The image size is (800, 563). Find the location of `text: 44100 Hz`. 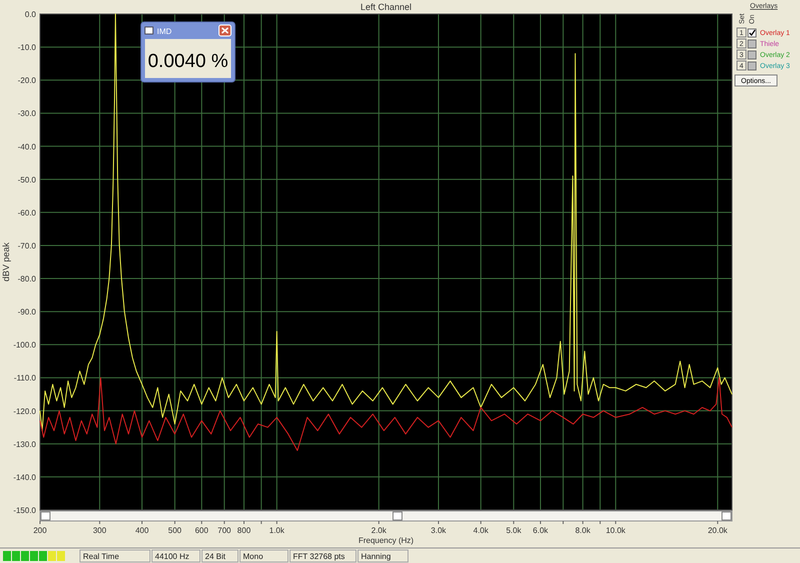

text: 44100 Hz is located at coordinates (172, 556).